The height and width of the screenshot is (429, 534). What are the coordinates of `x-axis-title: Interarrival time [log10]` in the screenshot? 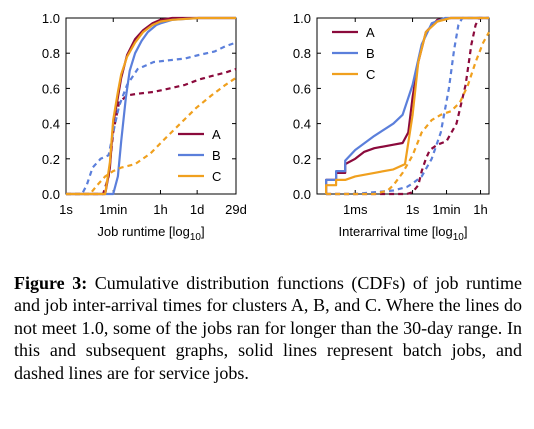 It's located at (403, 233).